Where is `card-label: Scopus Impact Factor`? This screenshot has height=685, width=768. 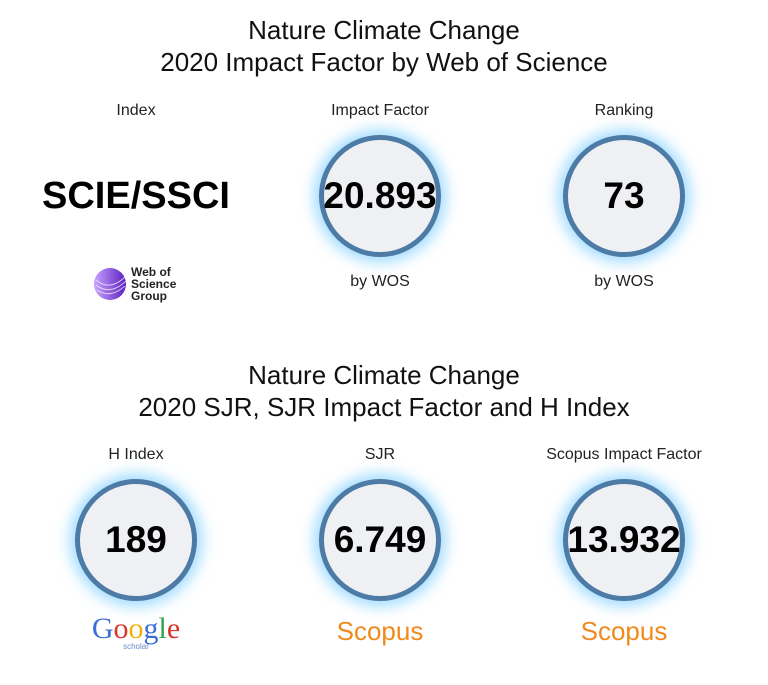 card-label: Scopus Impact Factor is located at coordinates (624, 454).